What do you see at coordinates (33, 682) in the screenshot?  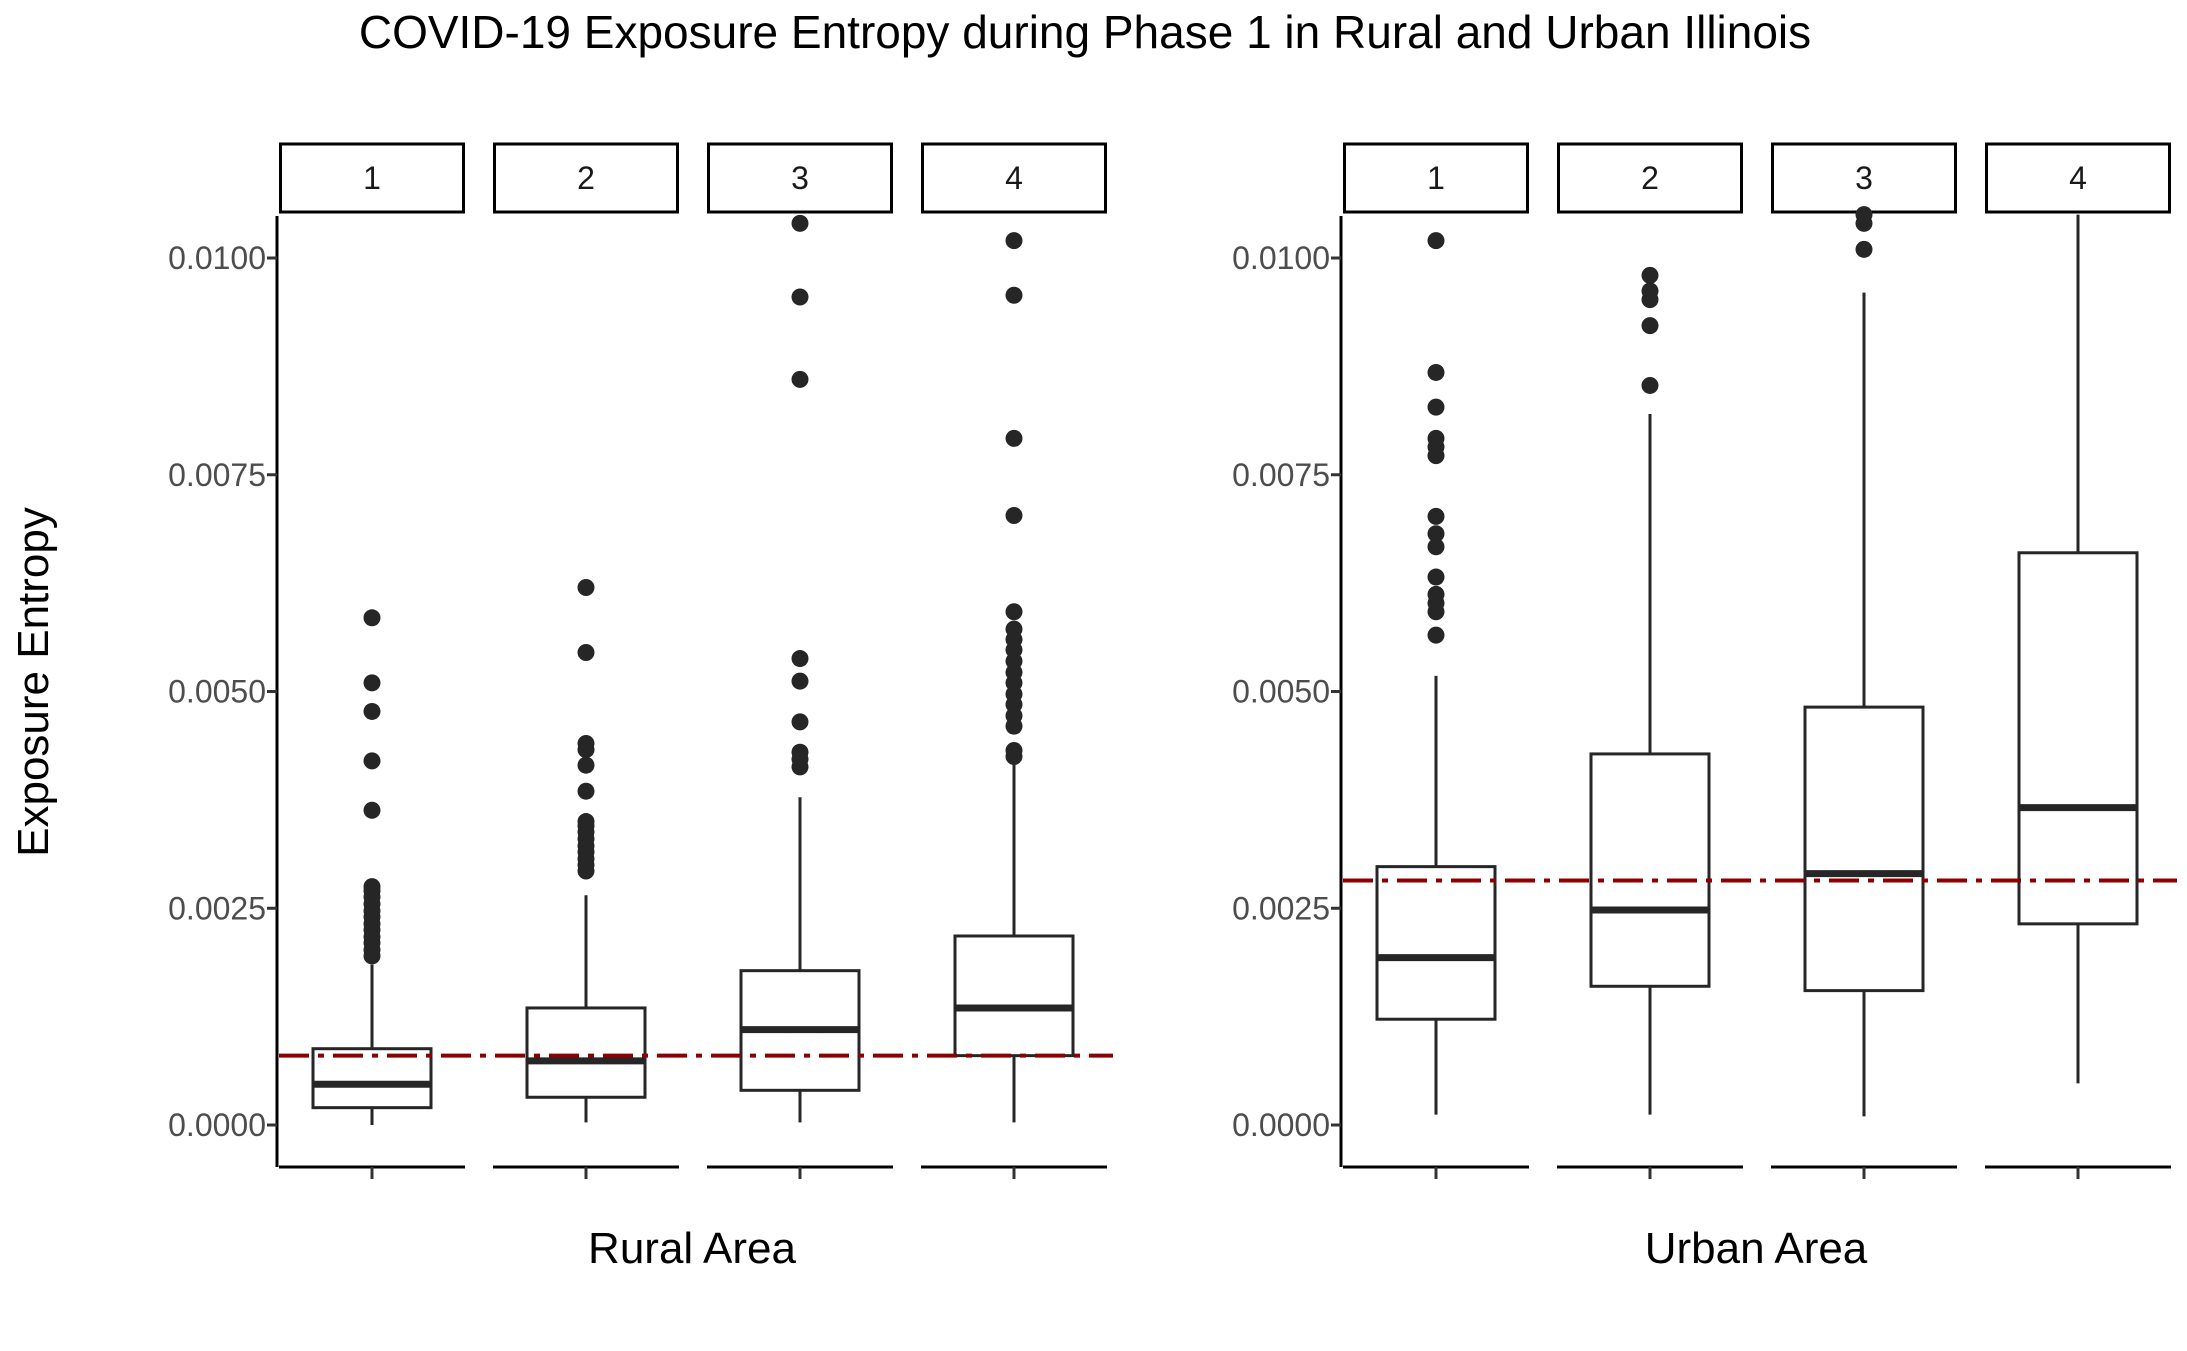 I see `y-axis-title: Exposure Entropy` at bounding box center [33, 682].